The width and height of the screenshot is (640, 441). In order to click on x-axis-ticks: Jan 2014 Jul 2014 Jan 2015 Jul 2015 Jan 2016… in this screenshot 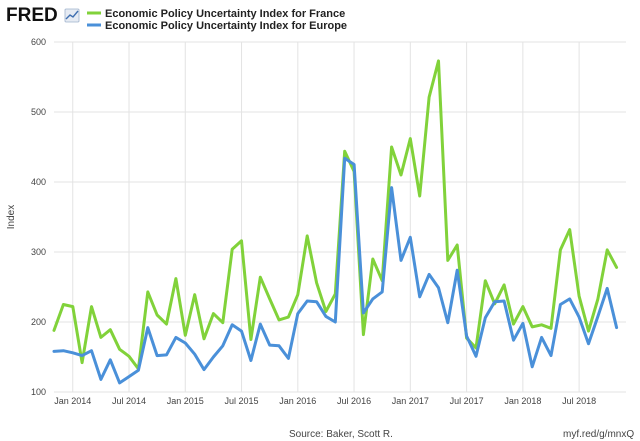, I will do `click(325, 401)`.